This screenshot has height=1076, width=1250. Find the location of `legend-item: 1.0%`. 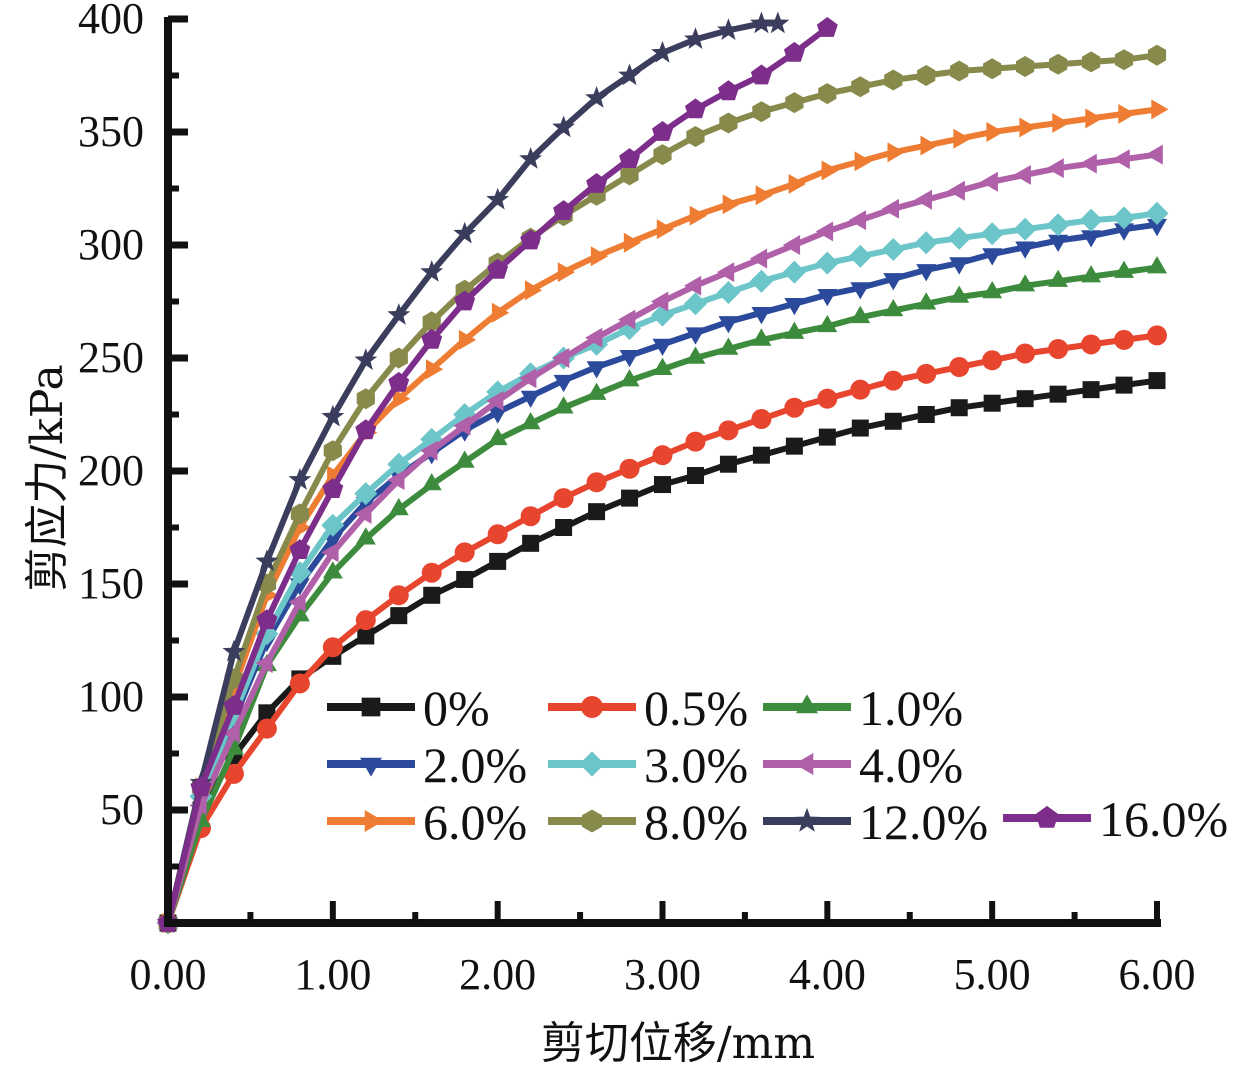

legend-item: 1.0% is located at coordinates (863, 708).